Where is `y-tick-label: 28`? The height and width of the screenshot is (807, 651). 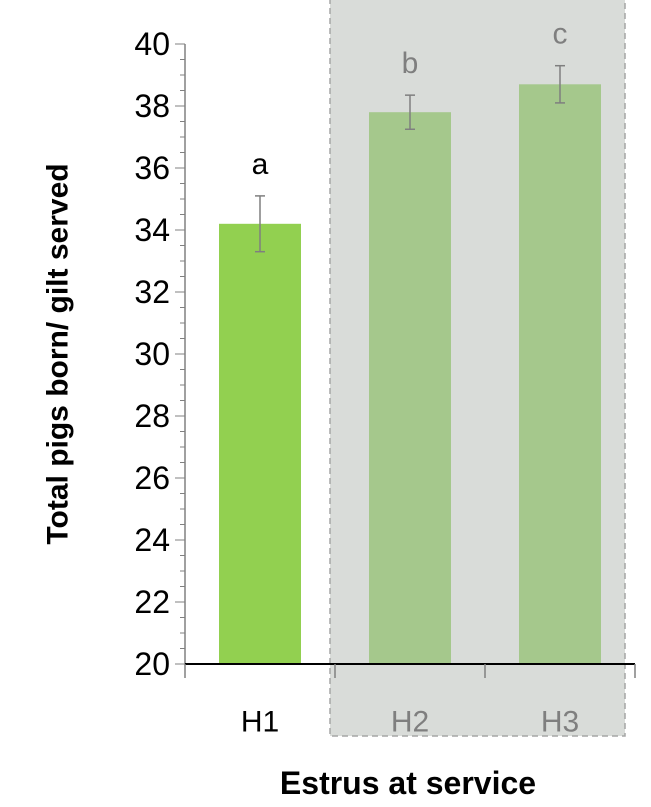 y-tick-label: 28 is located at coordinates (152, 416).